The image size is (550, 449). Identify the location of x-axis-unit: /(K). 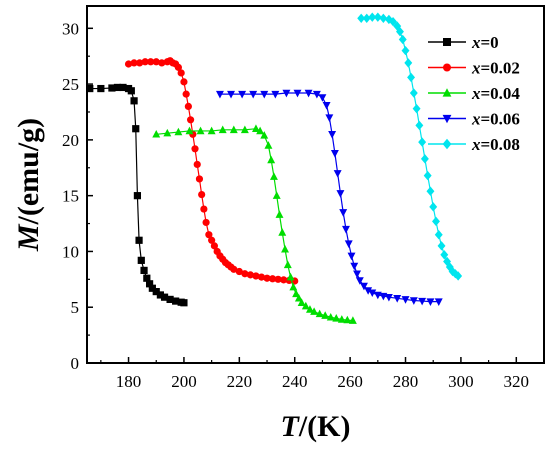
(324, 426).